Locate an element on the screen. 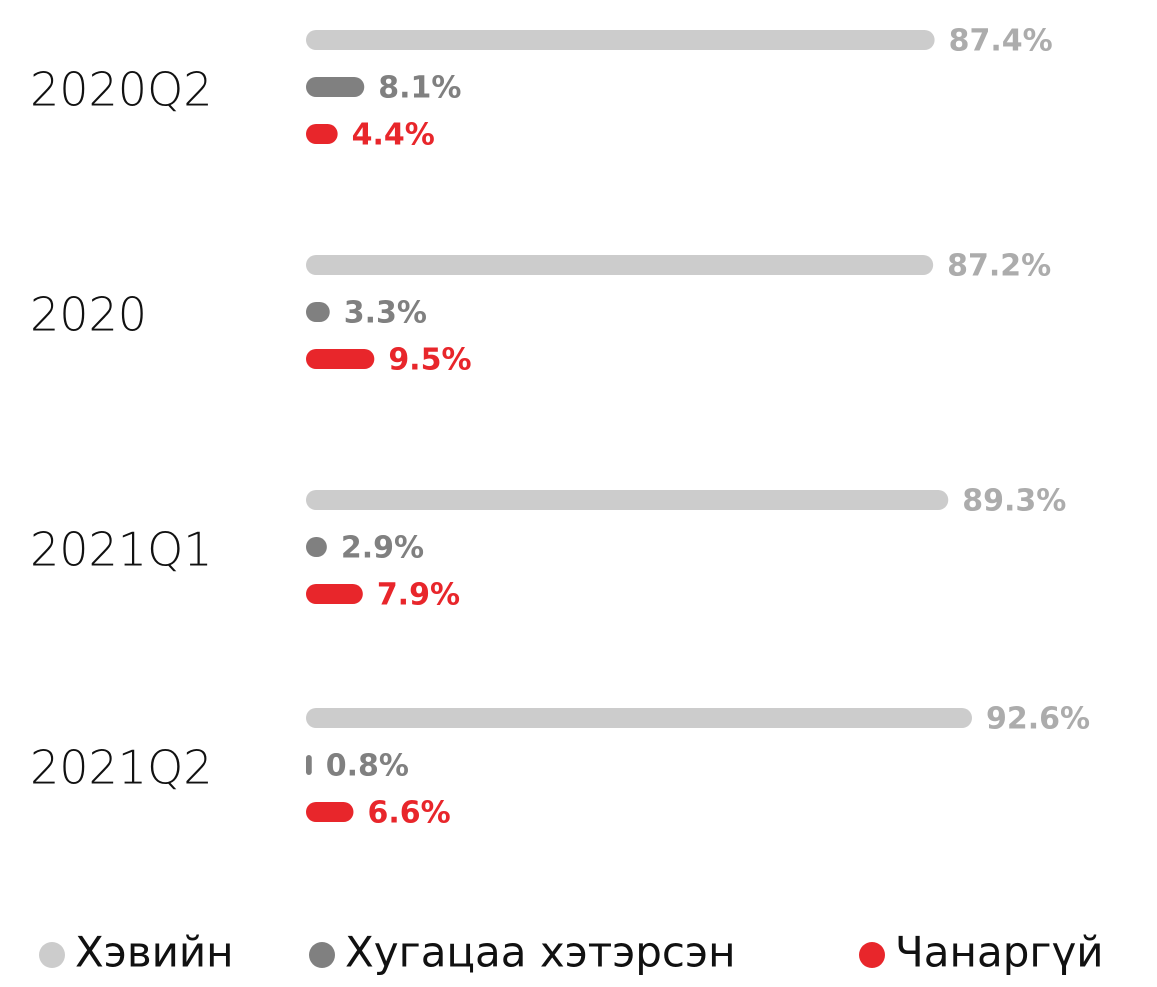 This screenshot has width=1157, height=987. value-label: 87.2% is located at coordinates (999, 266).